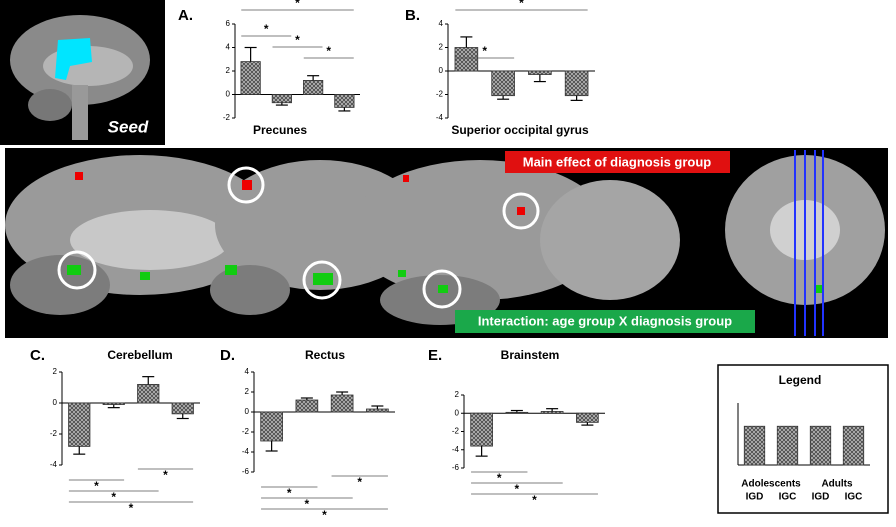  What do you see at coordinates (325, 355) in the screenshot?
I see `chart-title: Rectus` at bounding box center [325, 355].